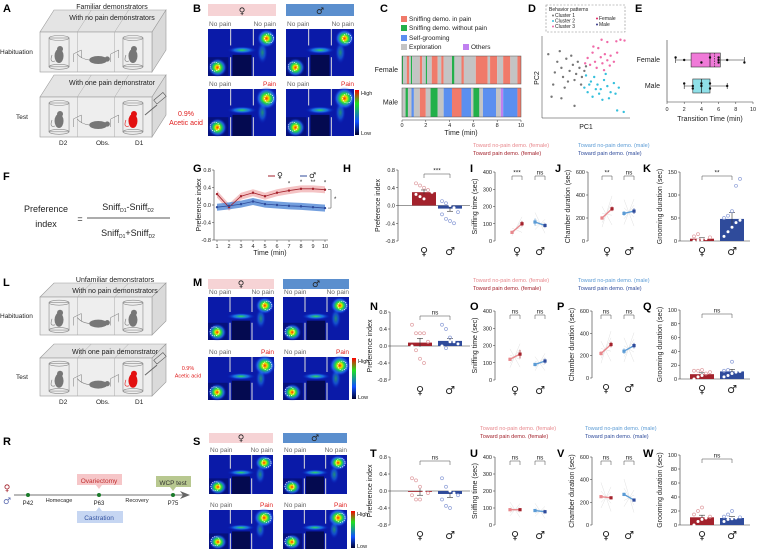 The height and width of the screenshot is (555, 759). I want to click on y-tick-label: 400, so click(584, 481).